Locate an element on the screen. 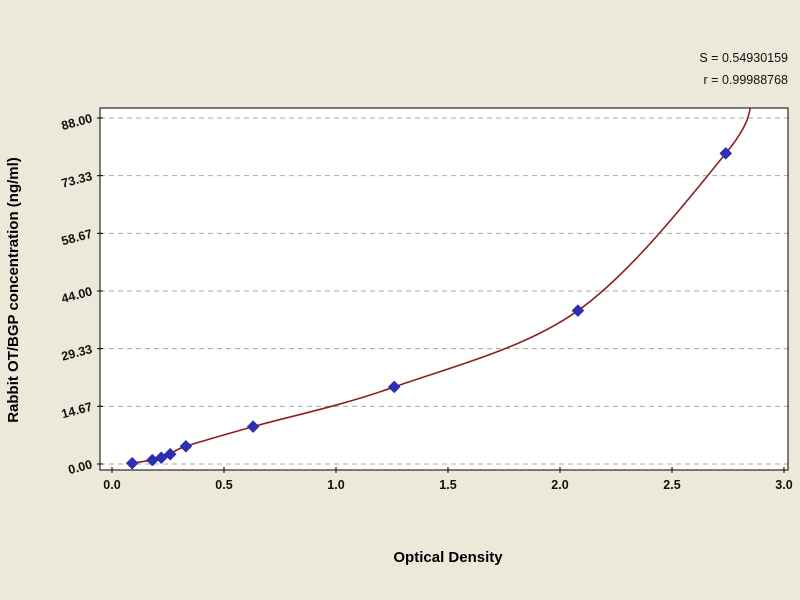 The width and height of the screenshot is (800, 600). y-tick-label: 73.33 is located at coordinates (77, 180).